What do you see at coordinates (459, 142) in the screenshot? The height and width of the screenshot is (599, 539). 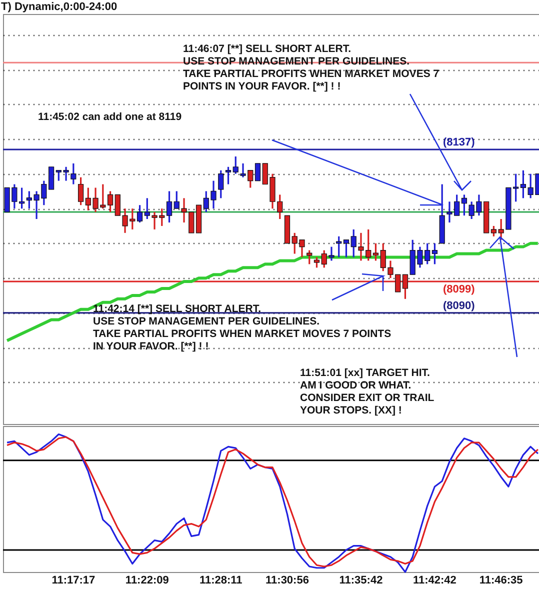 I see `ref-line-label: (8137)` at bounding box center [459, 142].